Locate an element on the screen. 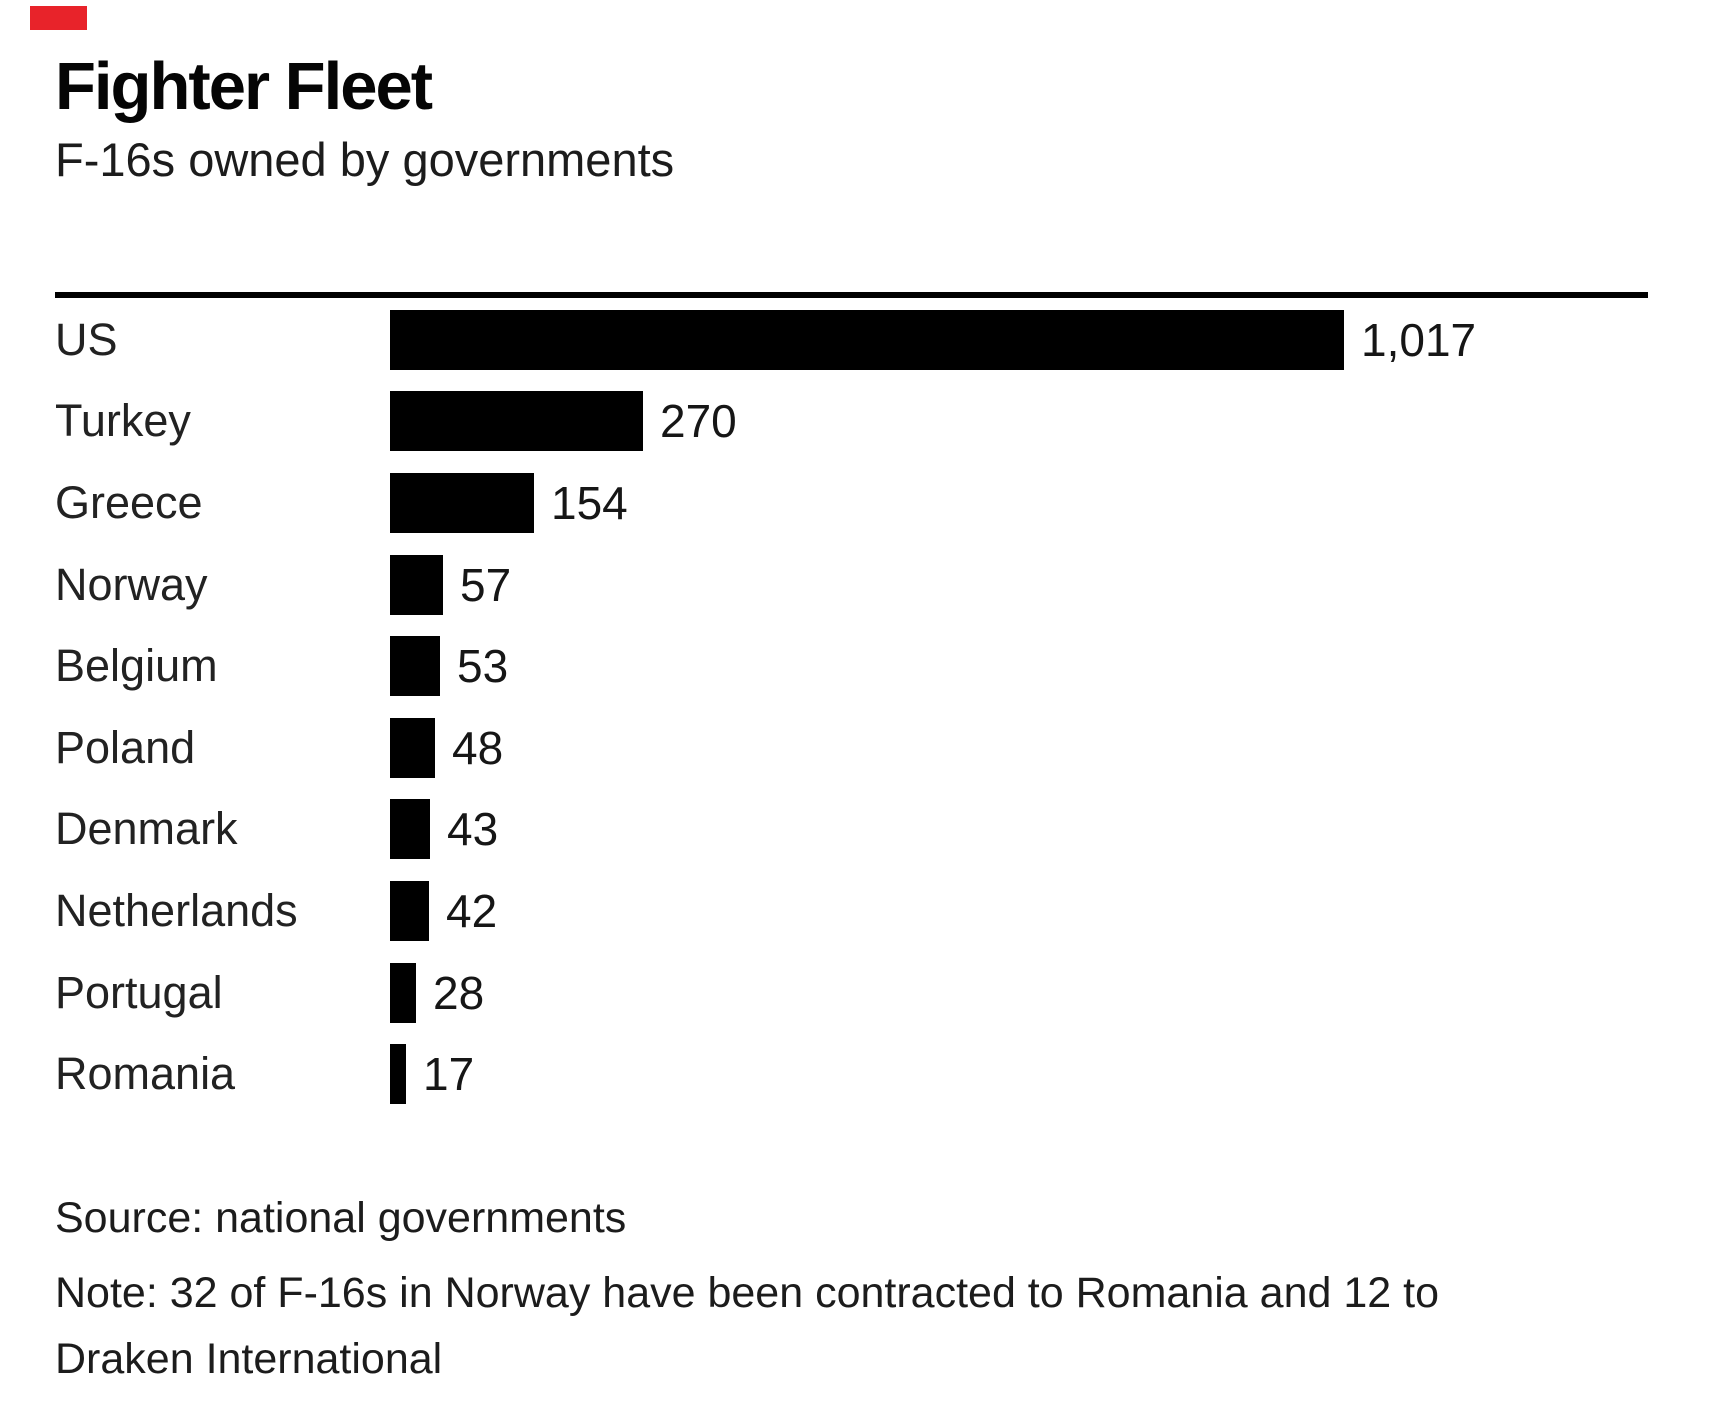 This screenshot has width=1732, height=1426. bar-row: Greece 154 is located at coordinates (851, 503).